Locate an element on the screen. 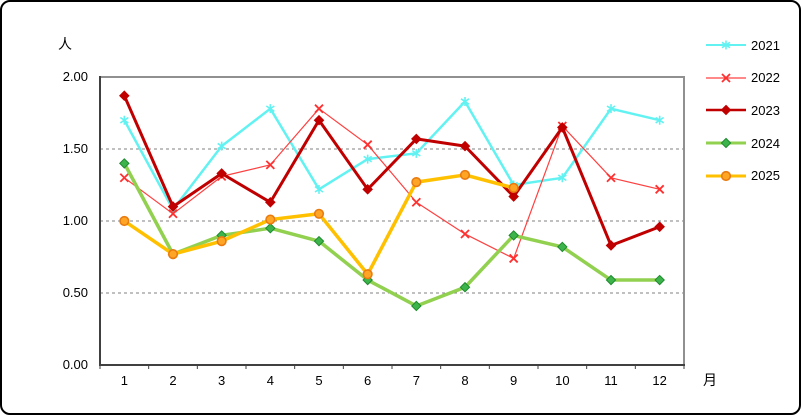 This screenshot has height=417, width=801. y-tick-label: 1.00 is located at coordinates (75, 220).